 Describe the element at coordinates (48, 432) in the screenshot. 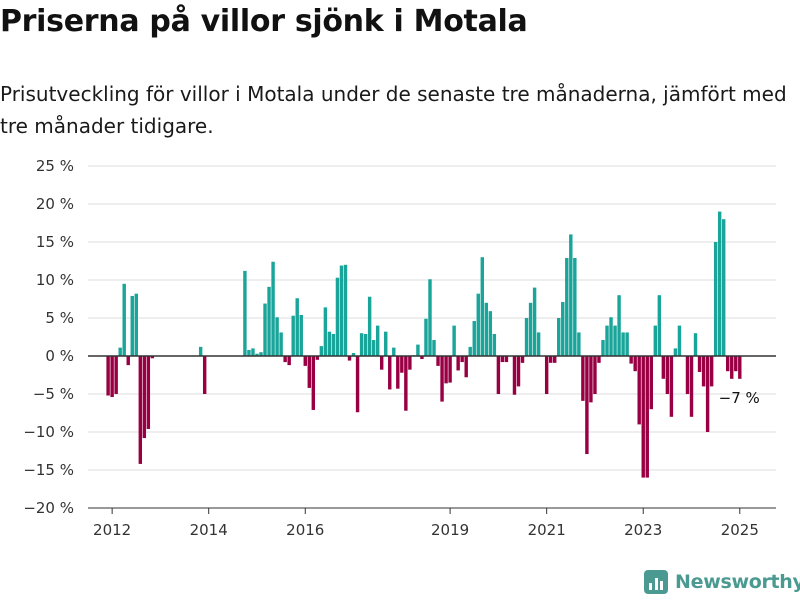

I see `y-tick-label: −10 %` at that location.